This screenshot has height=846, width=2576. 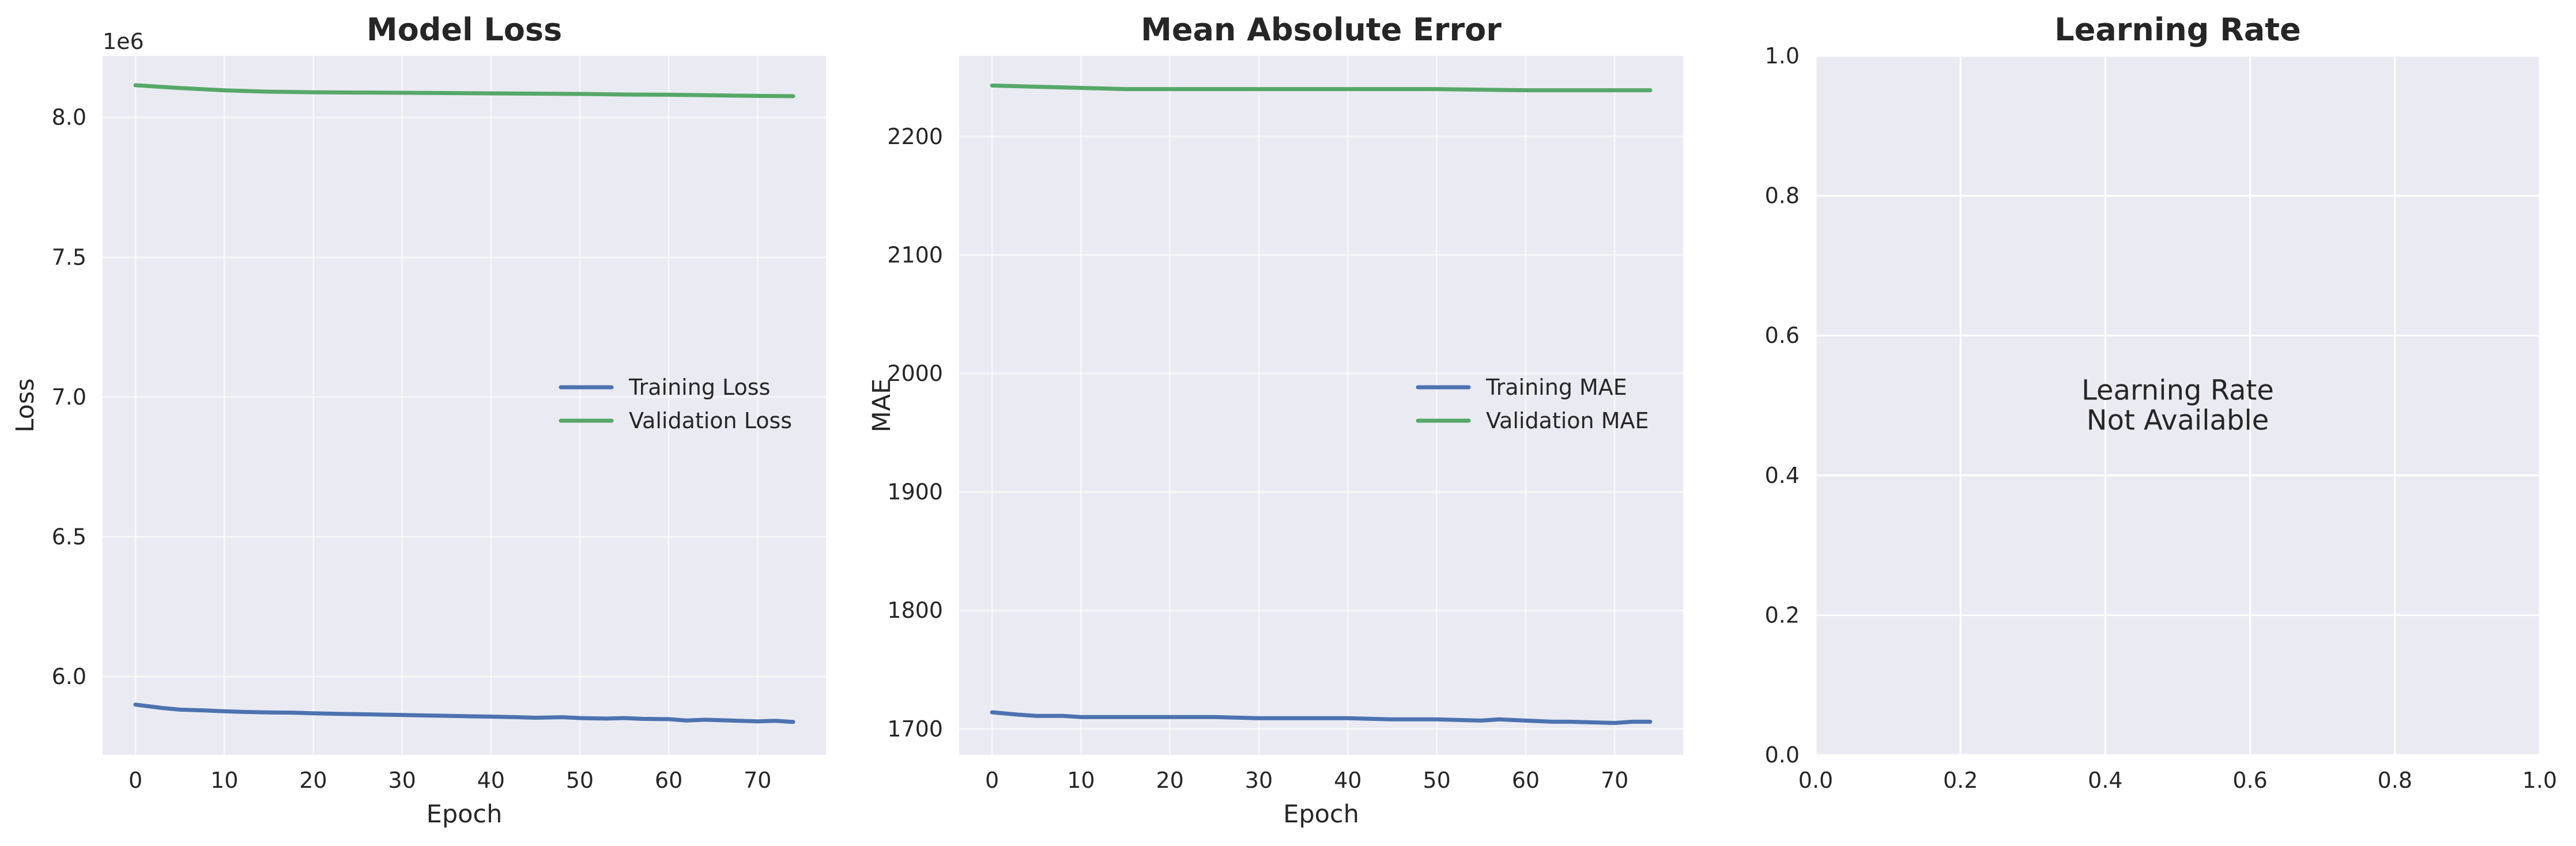 I want to click on y-tick-label: 2200, so click(x=915, y=136).